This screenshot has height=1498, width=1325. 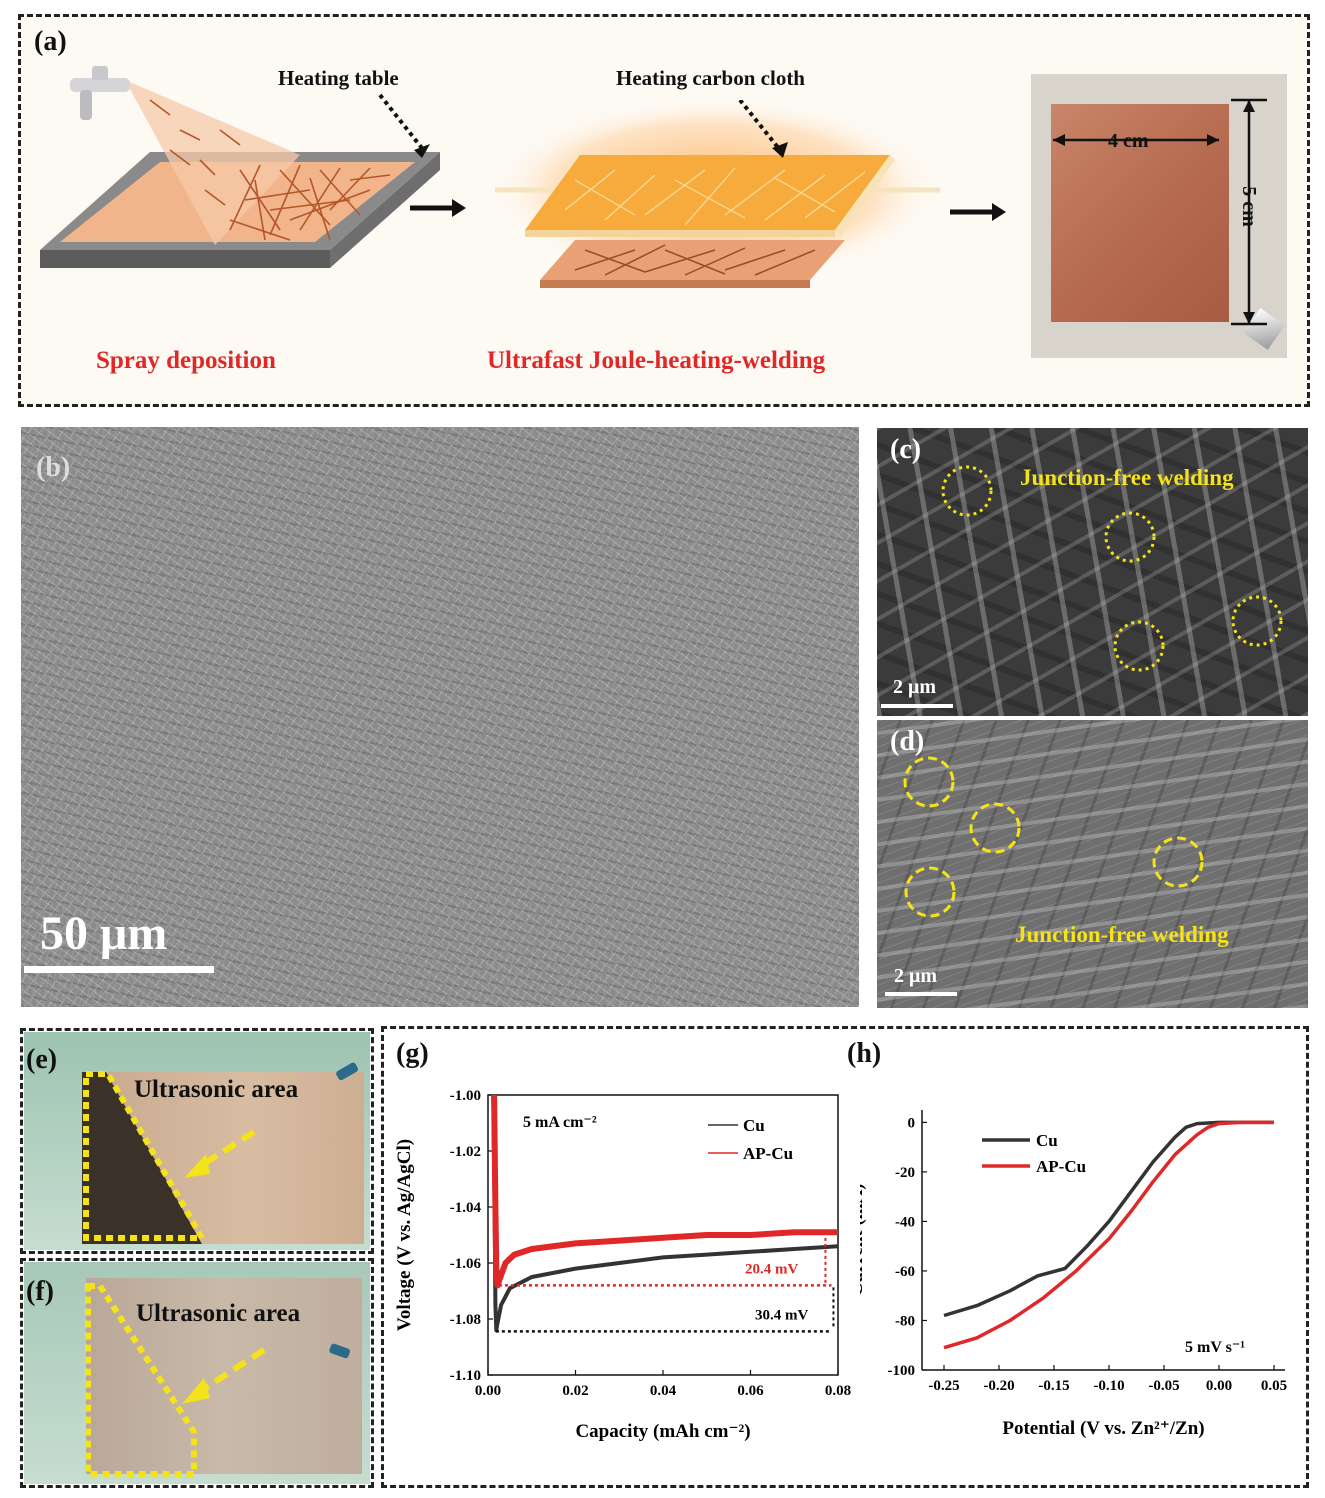 What do you see at coordinates (943, 1386) in the screenshot?
I see `x-tick-label: -0.25` at bounding box center [943, 1386].